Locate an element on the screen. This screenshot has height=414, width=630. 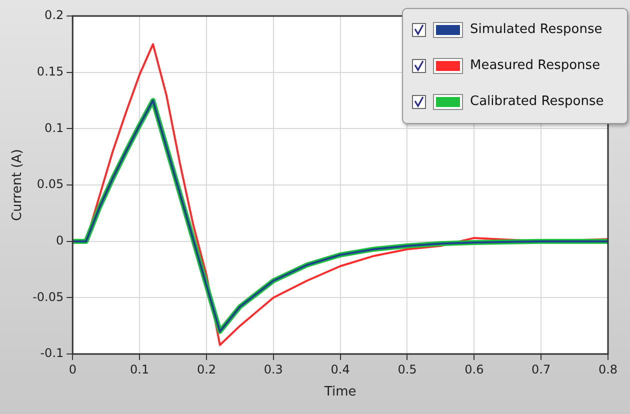
y-tick-label: 0.1 is located at coordinates (54, 127).